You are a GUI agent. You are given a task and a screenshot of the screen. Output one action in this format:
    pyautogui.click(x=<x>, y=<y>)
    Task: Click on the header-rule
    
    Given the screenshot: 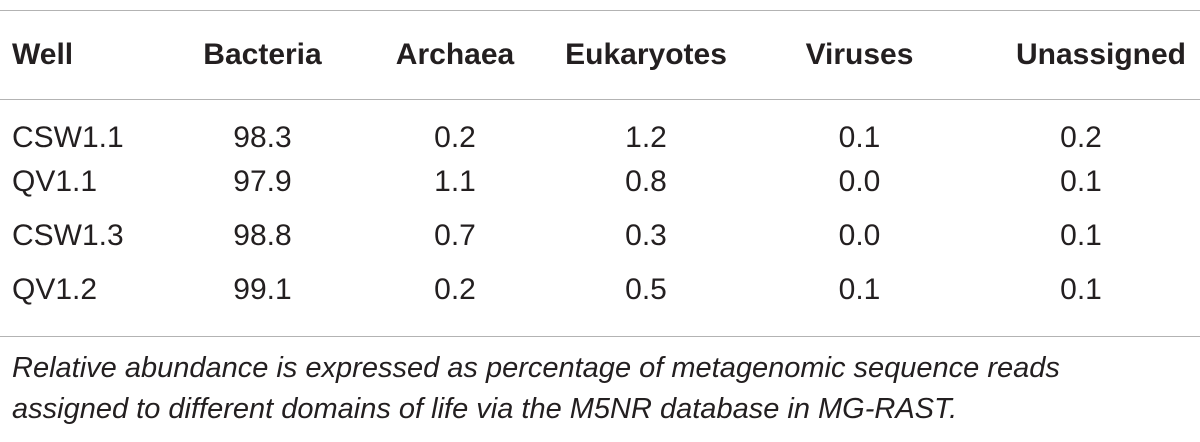 What is the action you would take?
    pyautogui.click(x=600, y=99)
    